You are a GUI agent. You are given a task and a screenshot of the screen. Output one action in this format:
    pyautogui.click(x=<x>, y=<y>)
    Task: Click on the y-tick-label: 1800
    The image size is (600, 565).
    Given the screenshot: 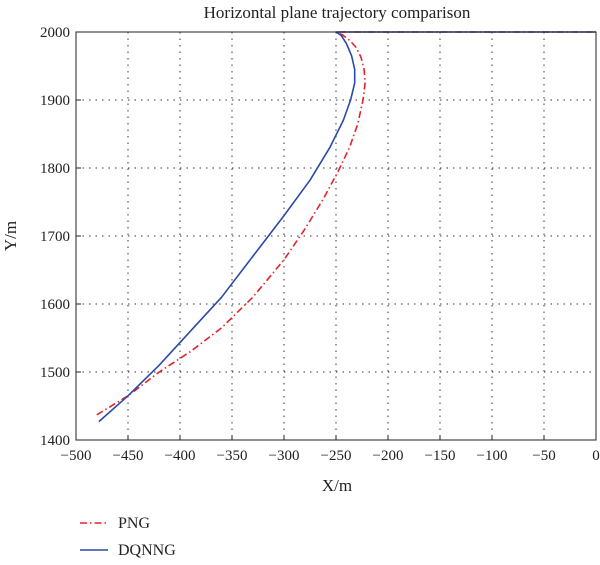 What is the action you would take?
    pyautogui.click(x=55, y=169)
    